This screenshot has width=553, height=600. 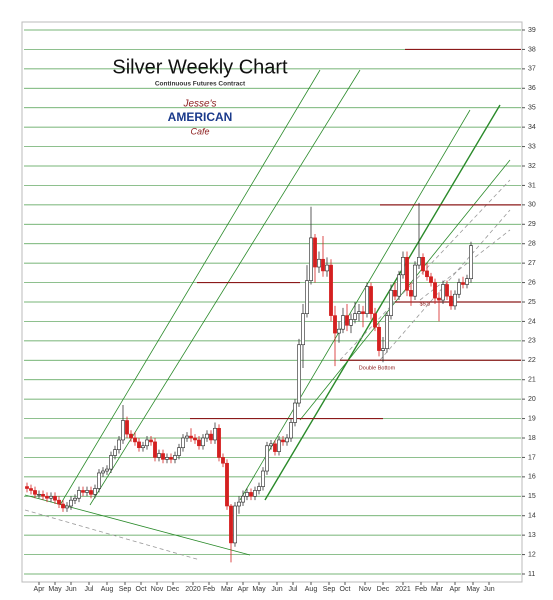 I want to click on chart-subtitle: Continuous Futures Contract, so click(x=200, y=84).